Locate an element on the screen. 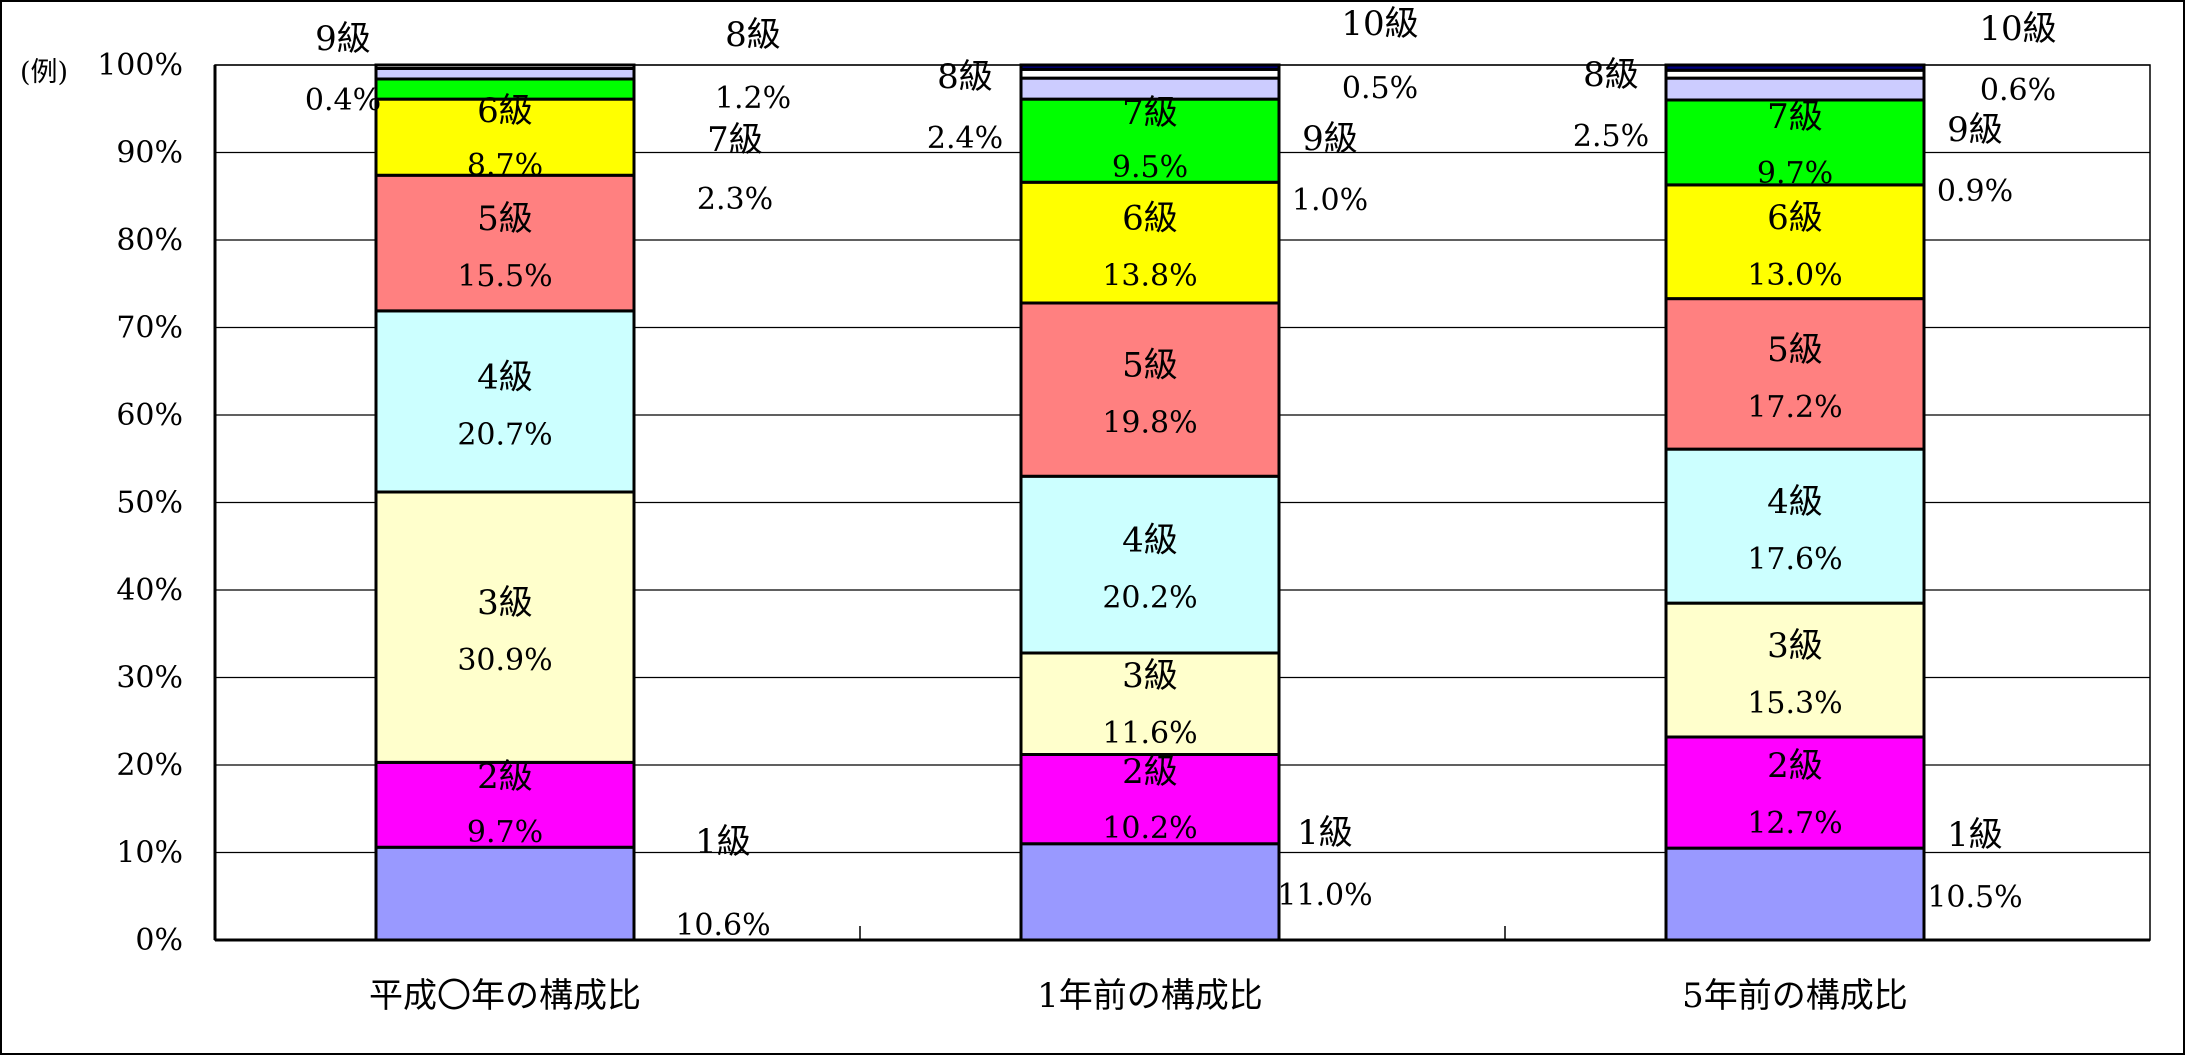 The width and height of the screenshot is (2185, 1055). unit-label: (例) is located at coordinates (44, 72).